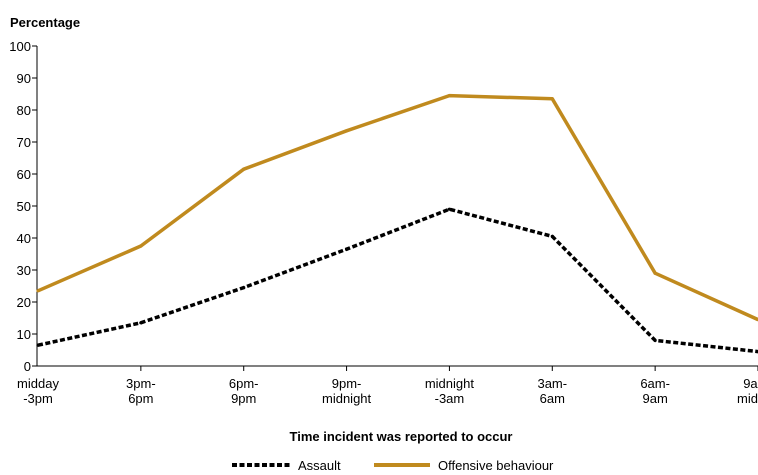 The image size is (758, 475). I want to click on y-tick-label: 50, so click(24, 206).